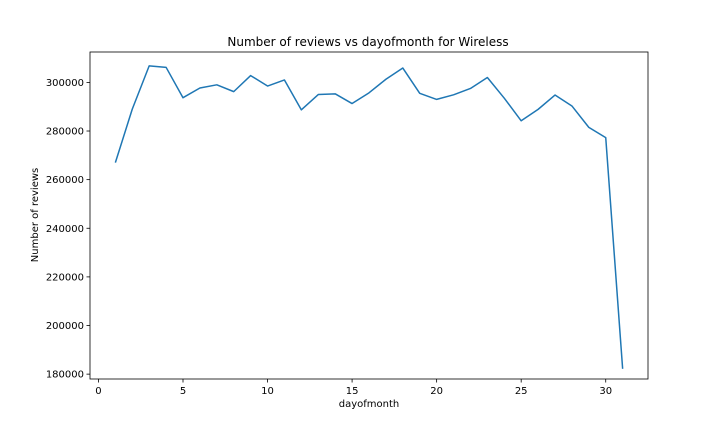  Describe the element at coordinates (267, 391) in the screenshot. I see `x-tick-label: 10` at that location.